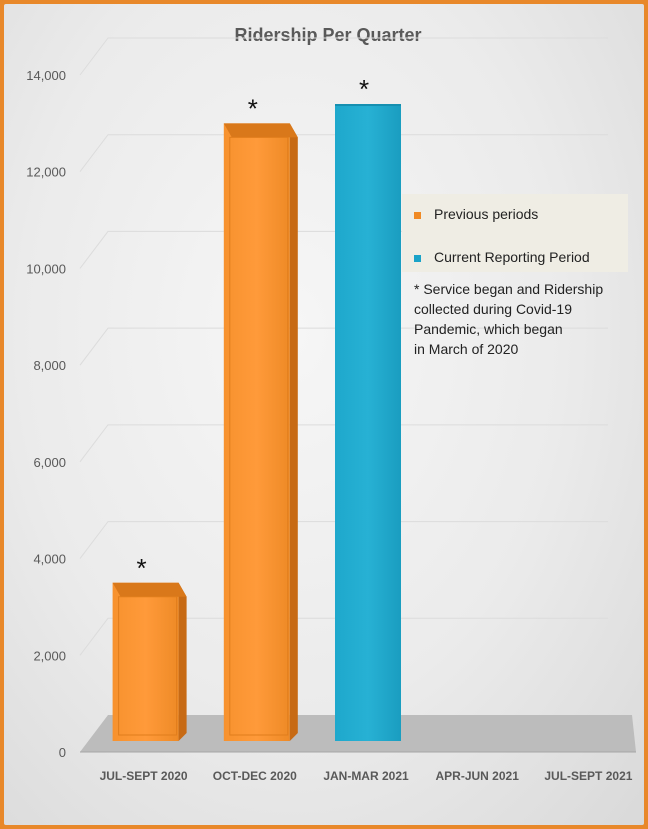 Image resolution: width=648 pixels, height=829 pixels. I want to click on y-axis: 0 2,000 4,000 6,000 8,000 10,000 12,000 14,000, so click(46, 414).